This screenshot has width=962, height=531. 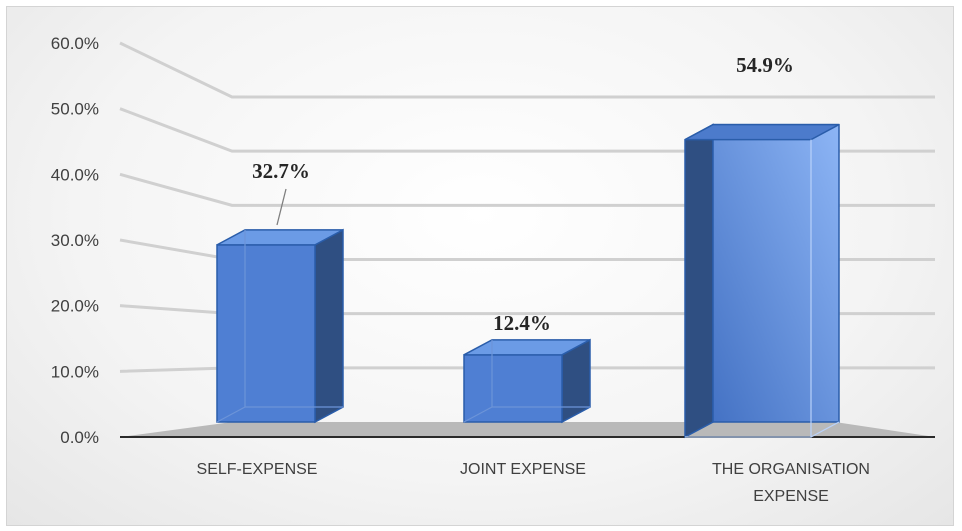 What do you see at coordinates (765, 65) in the screenshot?
I see `data-label: 54.9%` at bounding box center [765, 65].